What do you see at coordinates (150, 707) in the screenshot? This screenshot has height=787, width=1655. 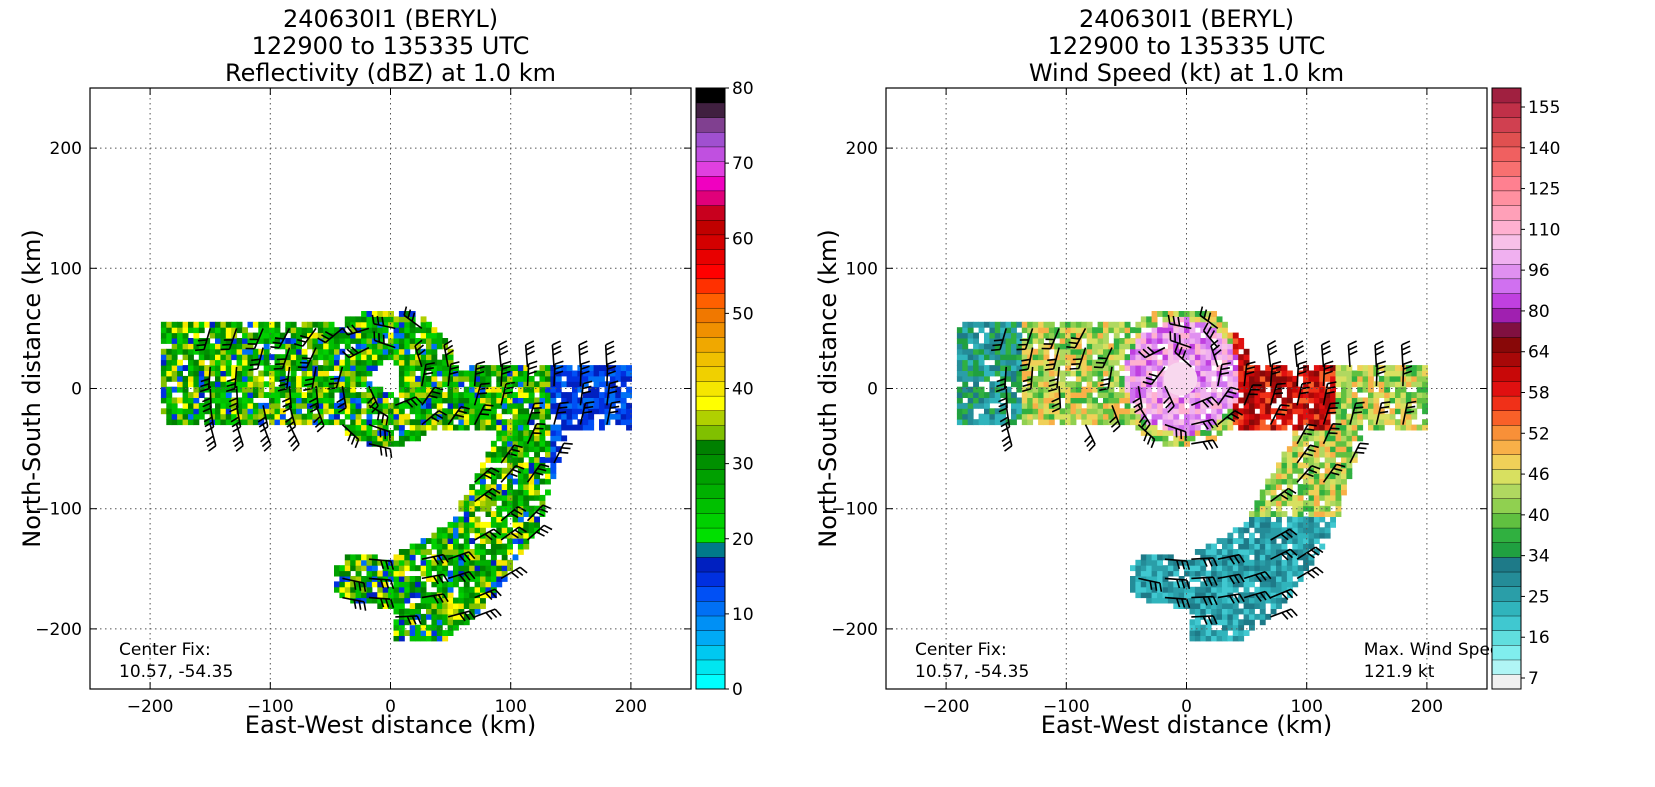 I see `x-tick-label: −200` at bounding box center [150, 707].